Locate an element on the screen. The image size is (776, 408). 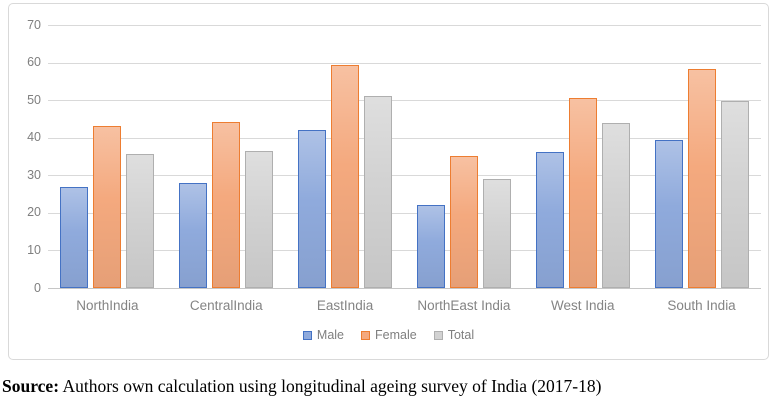
legend-item-male: Male is located at coordinates (323, 335).